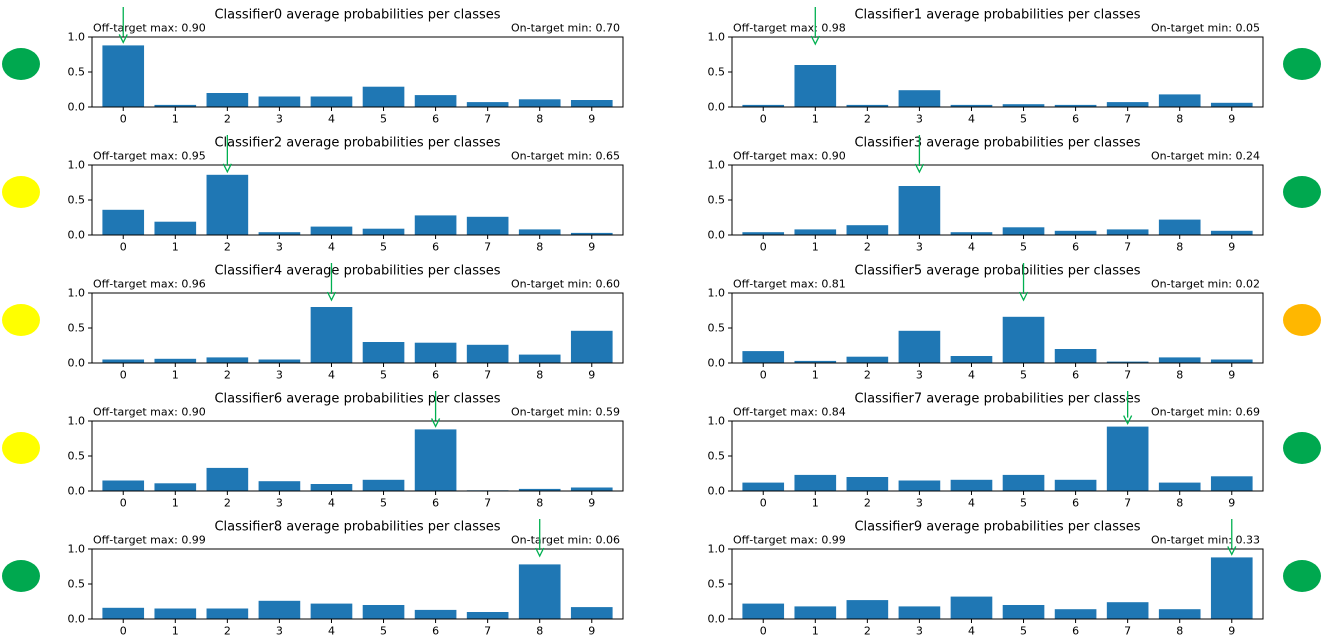 The height and width of the screenshot is (641, 1325). What do you see at coordinates (1023, 503) in the screenshot?
I see `x-tick-label: 5` at bounding box center [1023, 503].